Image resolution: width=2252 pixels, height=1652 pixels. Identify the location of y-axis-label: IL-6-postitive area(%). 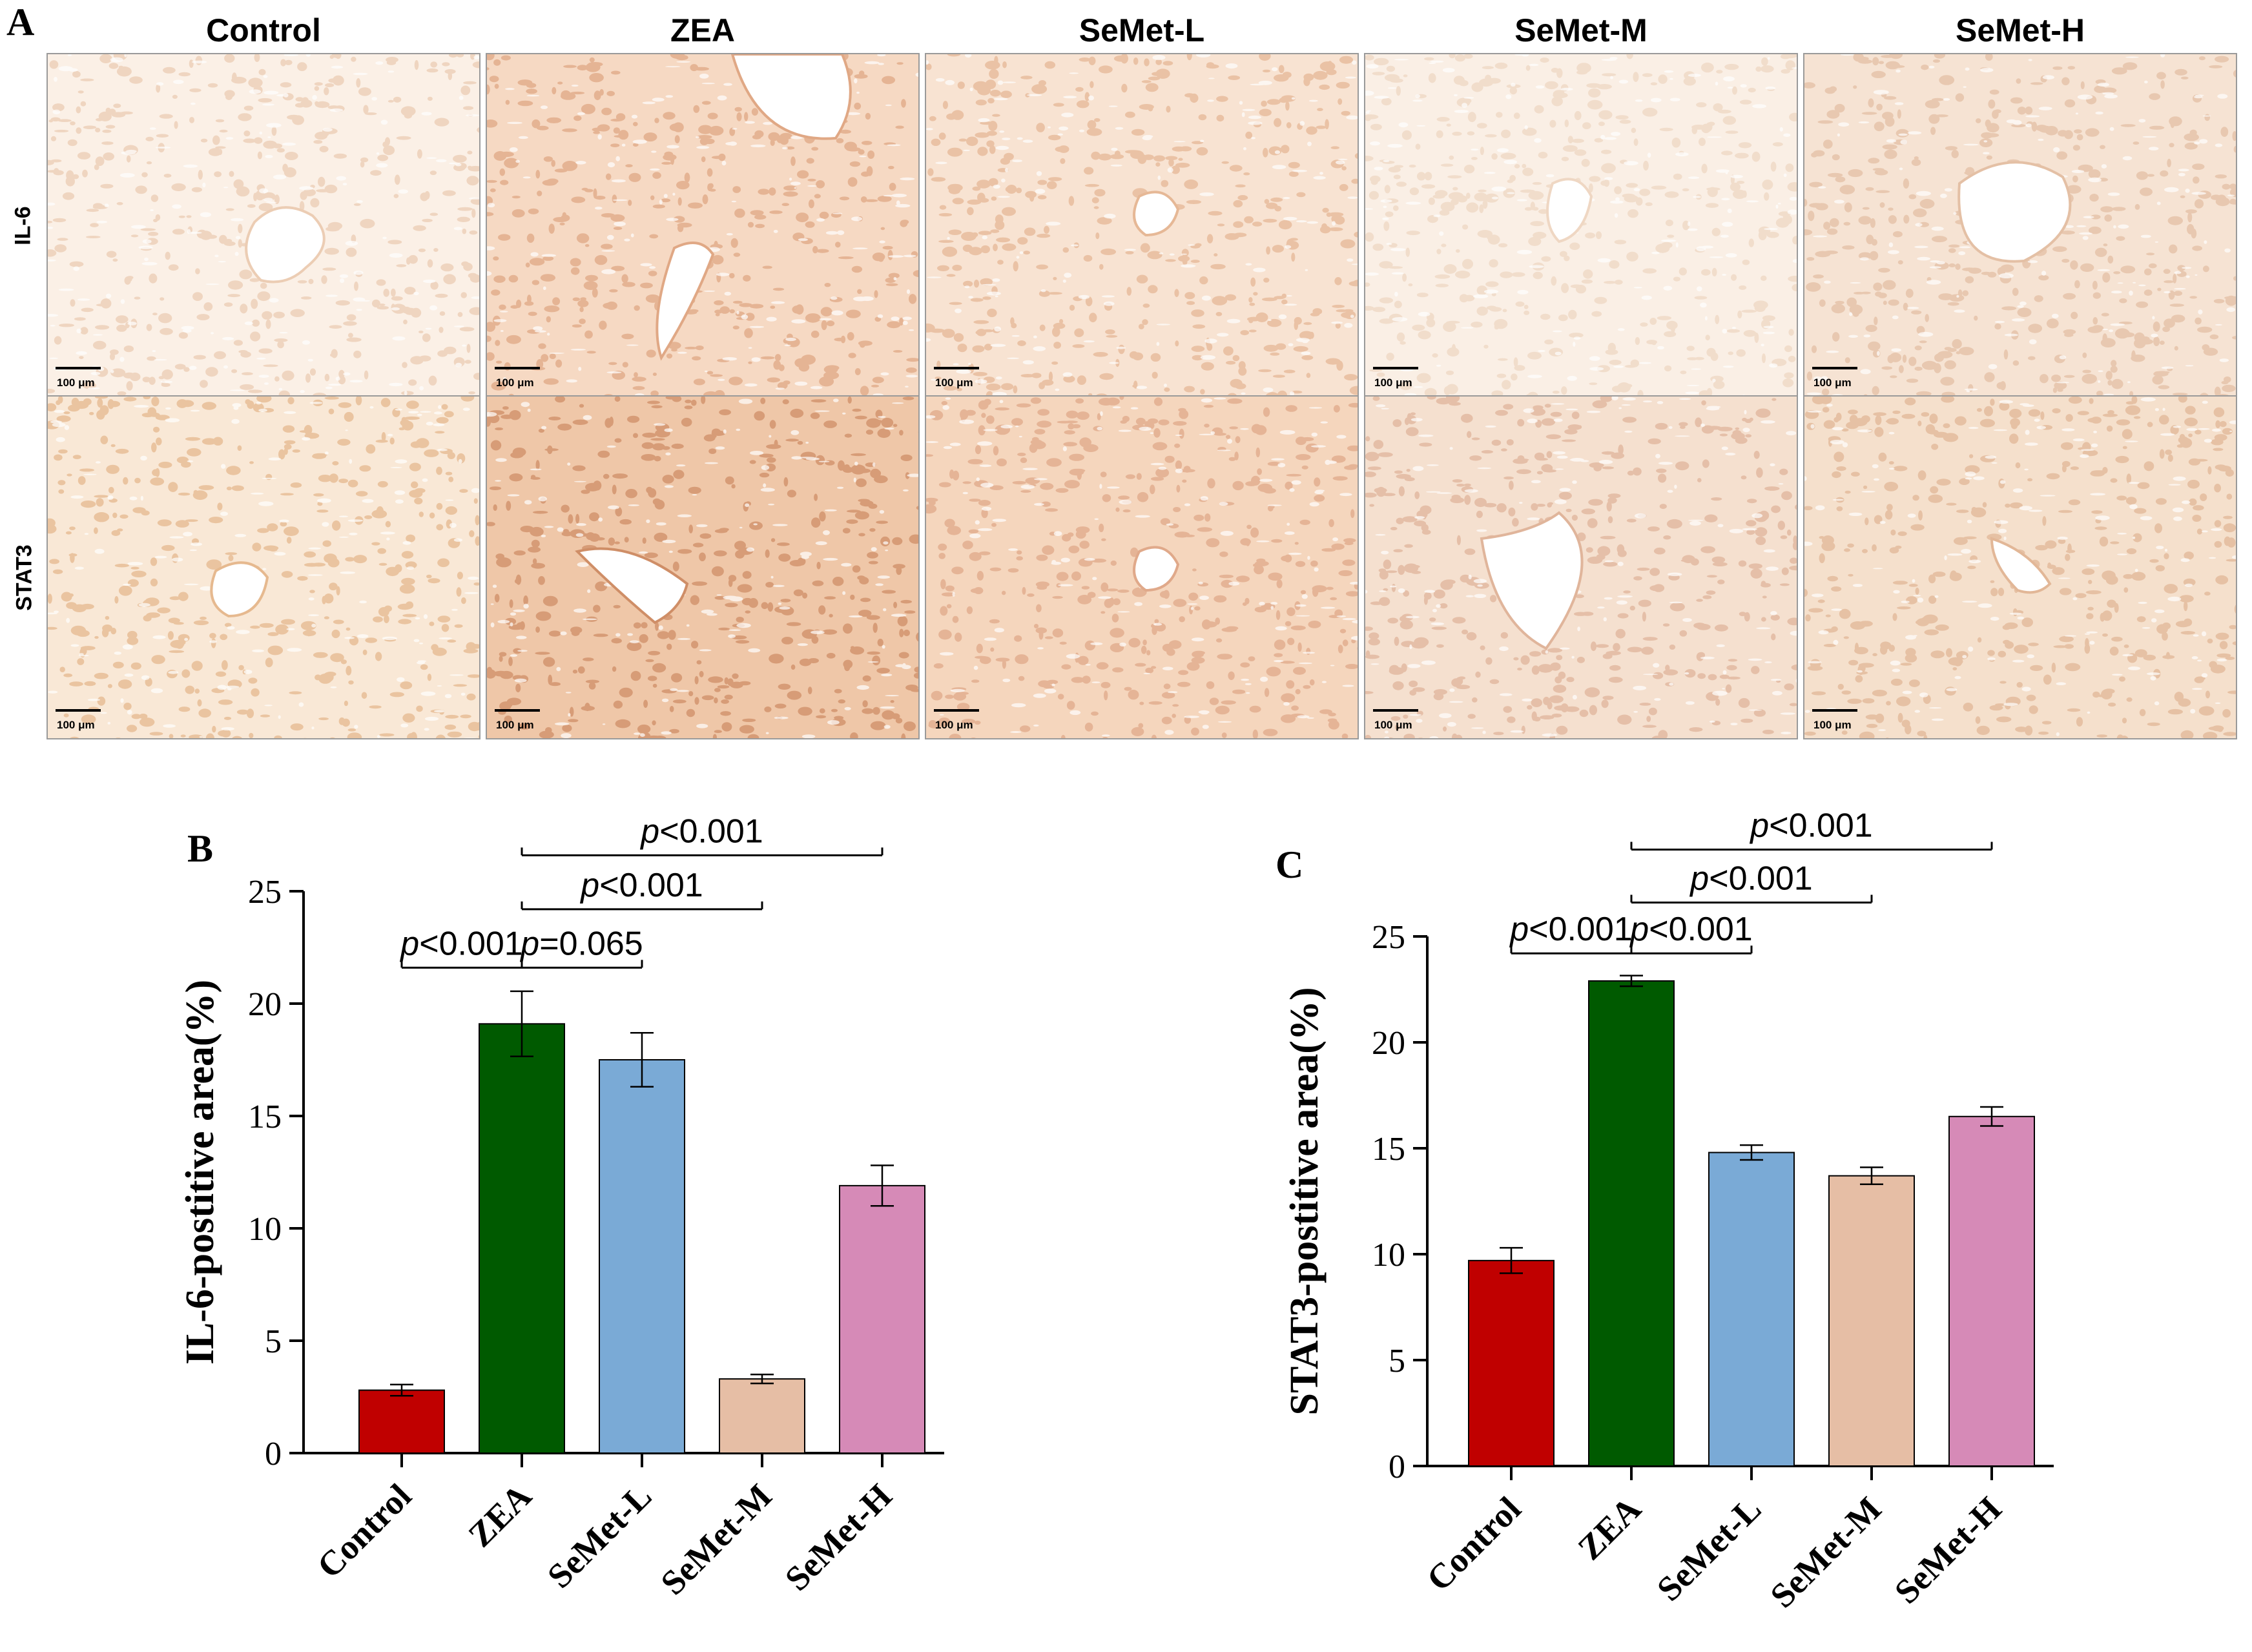
(200, 1172).